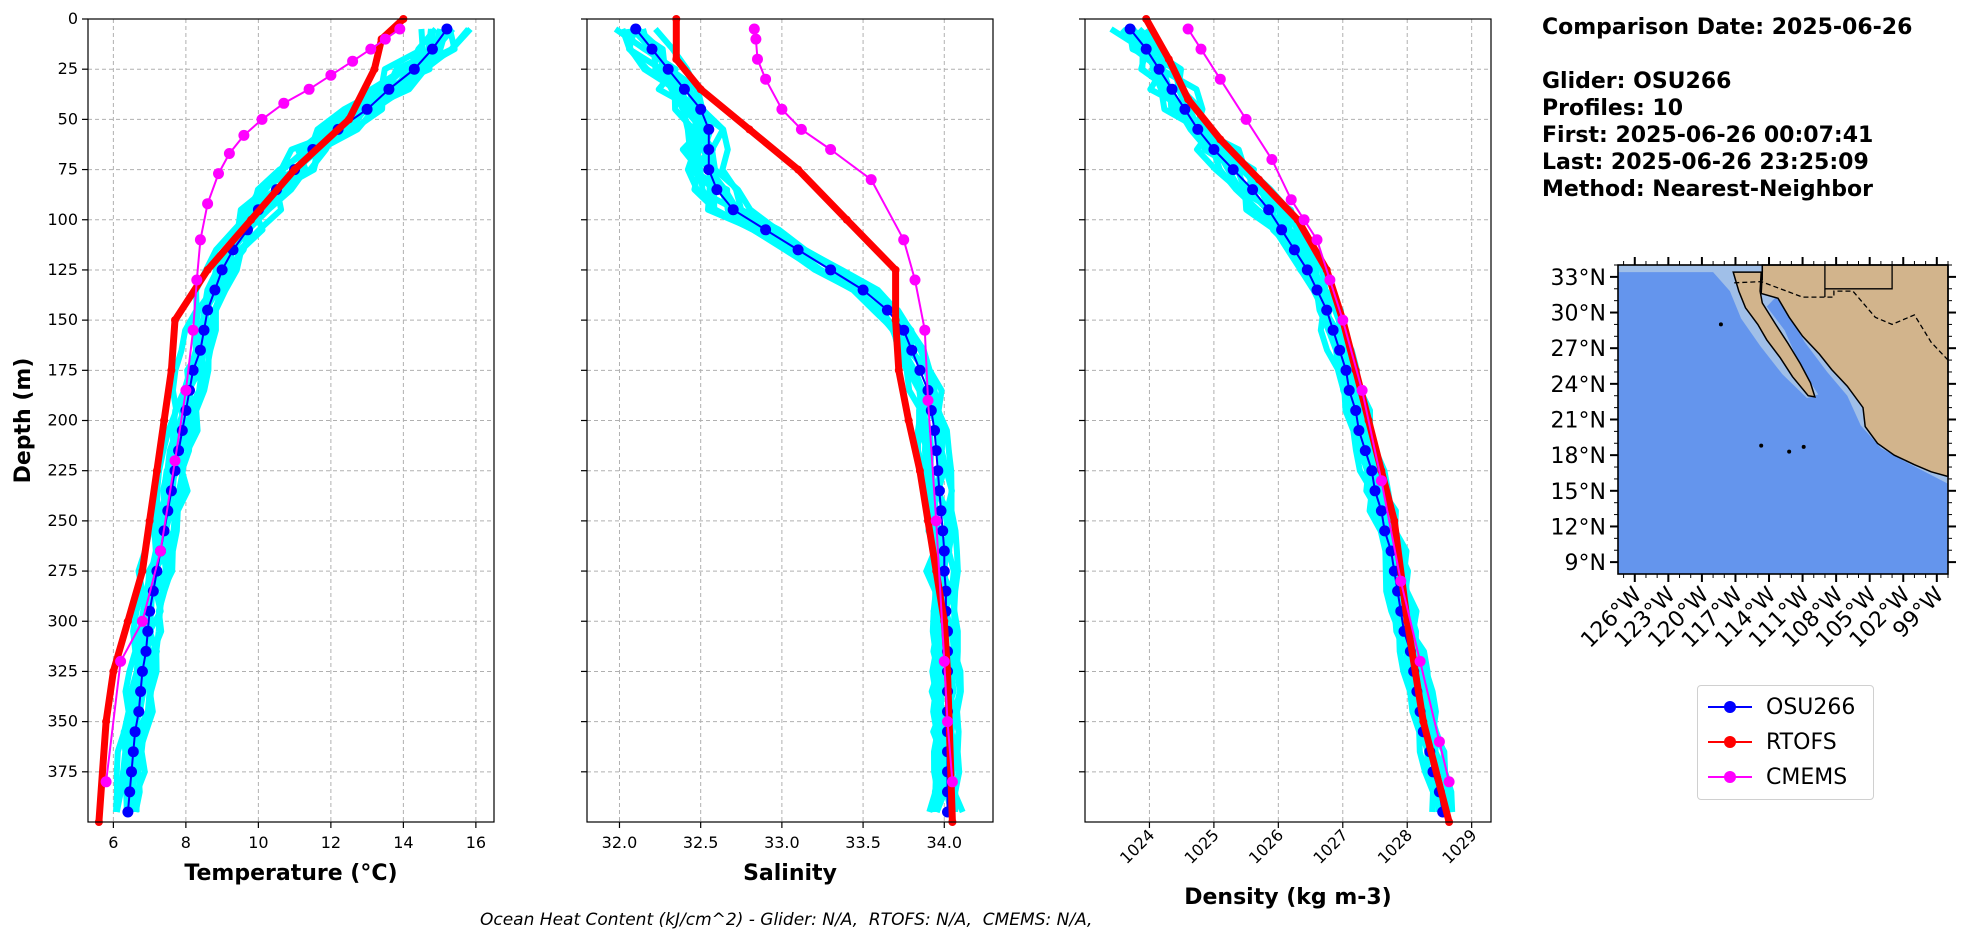  Describe the element at coordinates (23, 421) in the screenshot. I see `y-axis-label: Depth (m)` at that location.